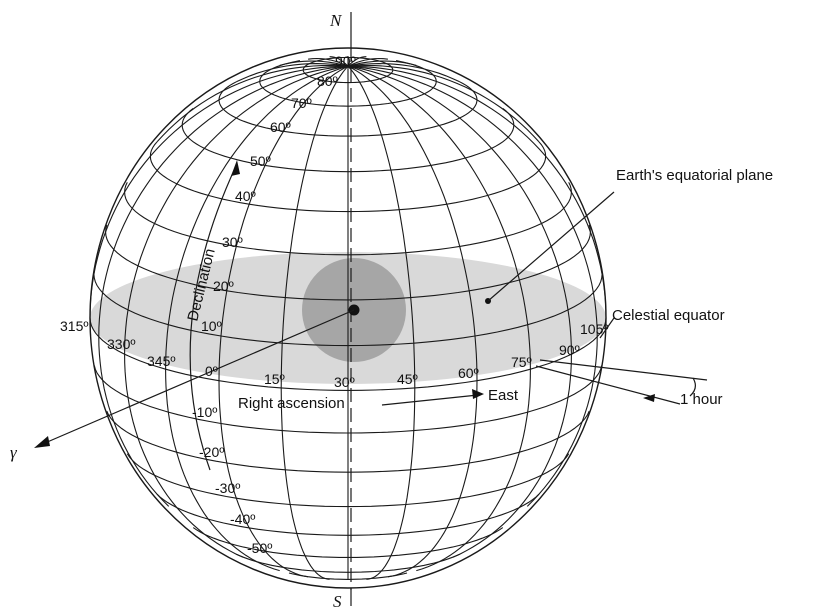  Describe the element at coordinates (430, 400) in the screenshot. I see `right-ascension-arrow` at that location.